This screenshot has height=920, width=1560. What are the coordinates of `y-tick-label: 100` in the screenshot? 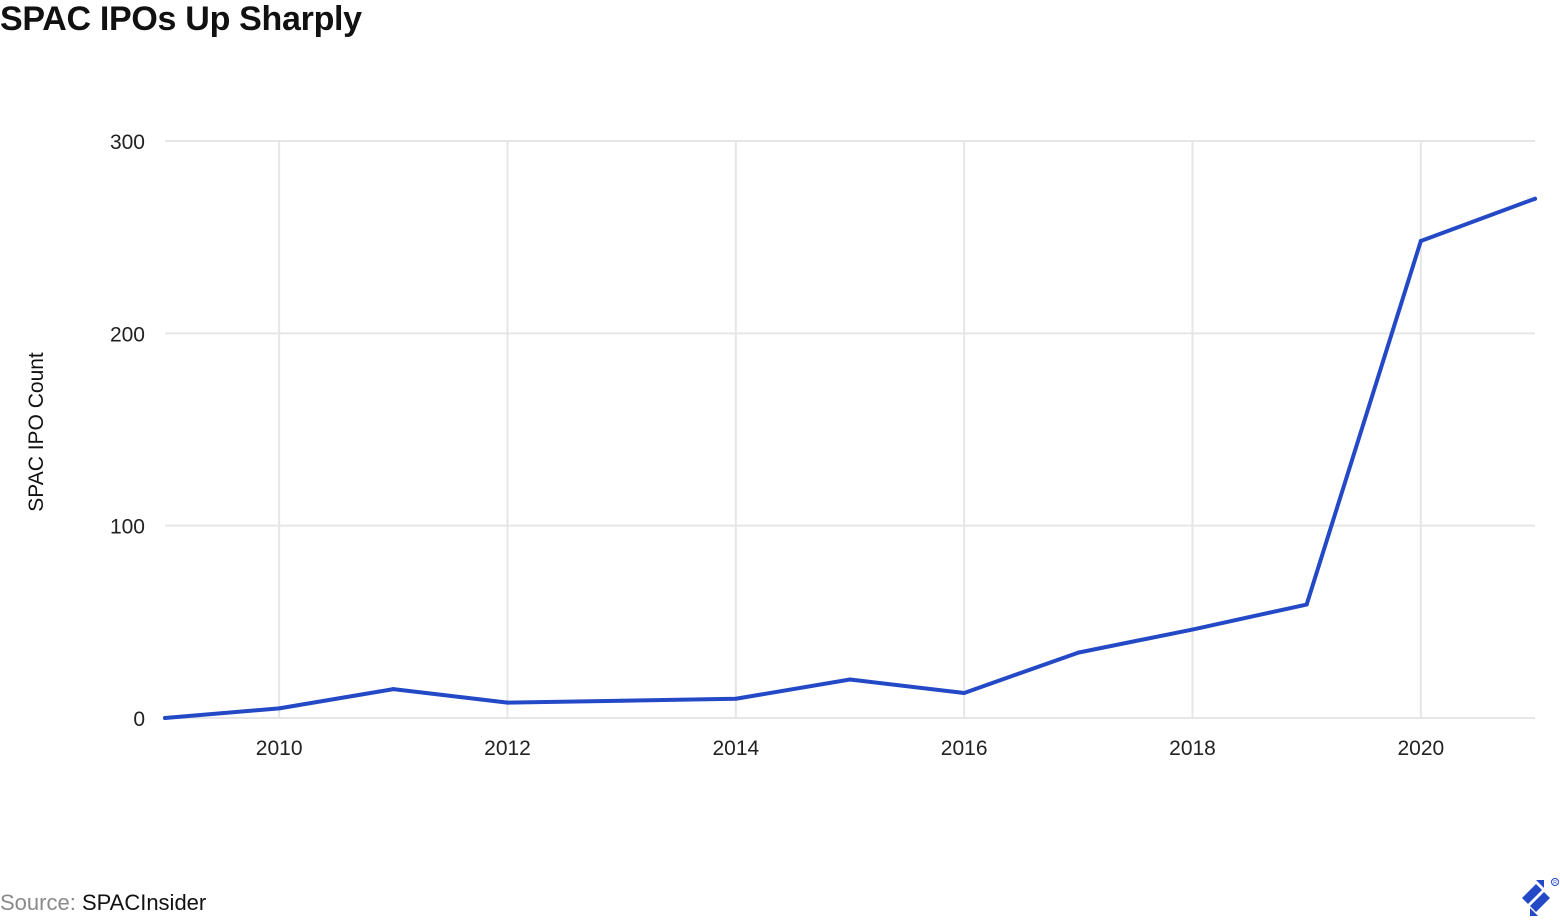 It's located at (127, 527).